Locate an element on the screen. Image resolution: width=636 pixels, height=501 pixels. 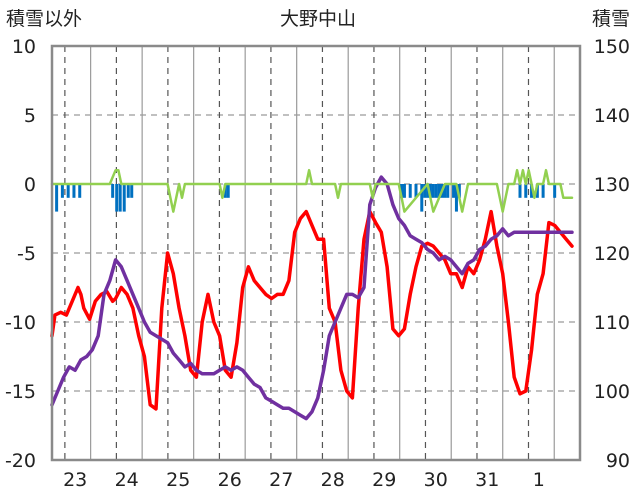
x-tick-label: 1 is located at coordinates (539, 480).